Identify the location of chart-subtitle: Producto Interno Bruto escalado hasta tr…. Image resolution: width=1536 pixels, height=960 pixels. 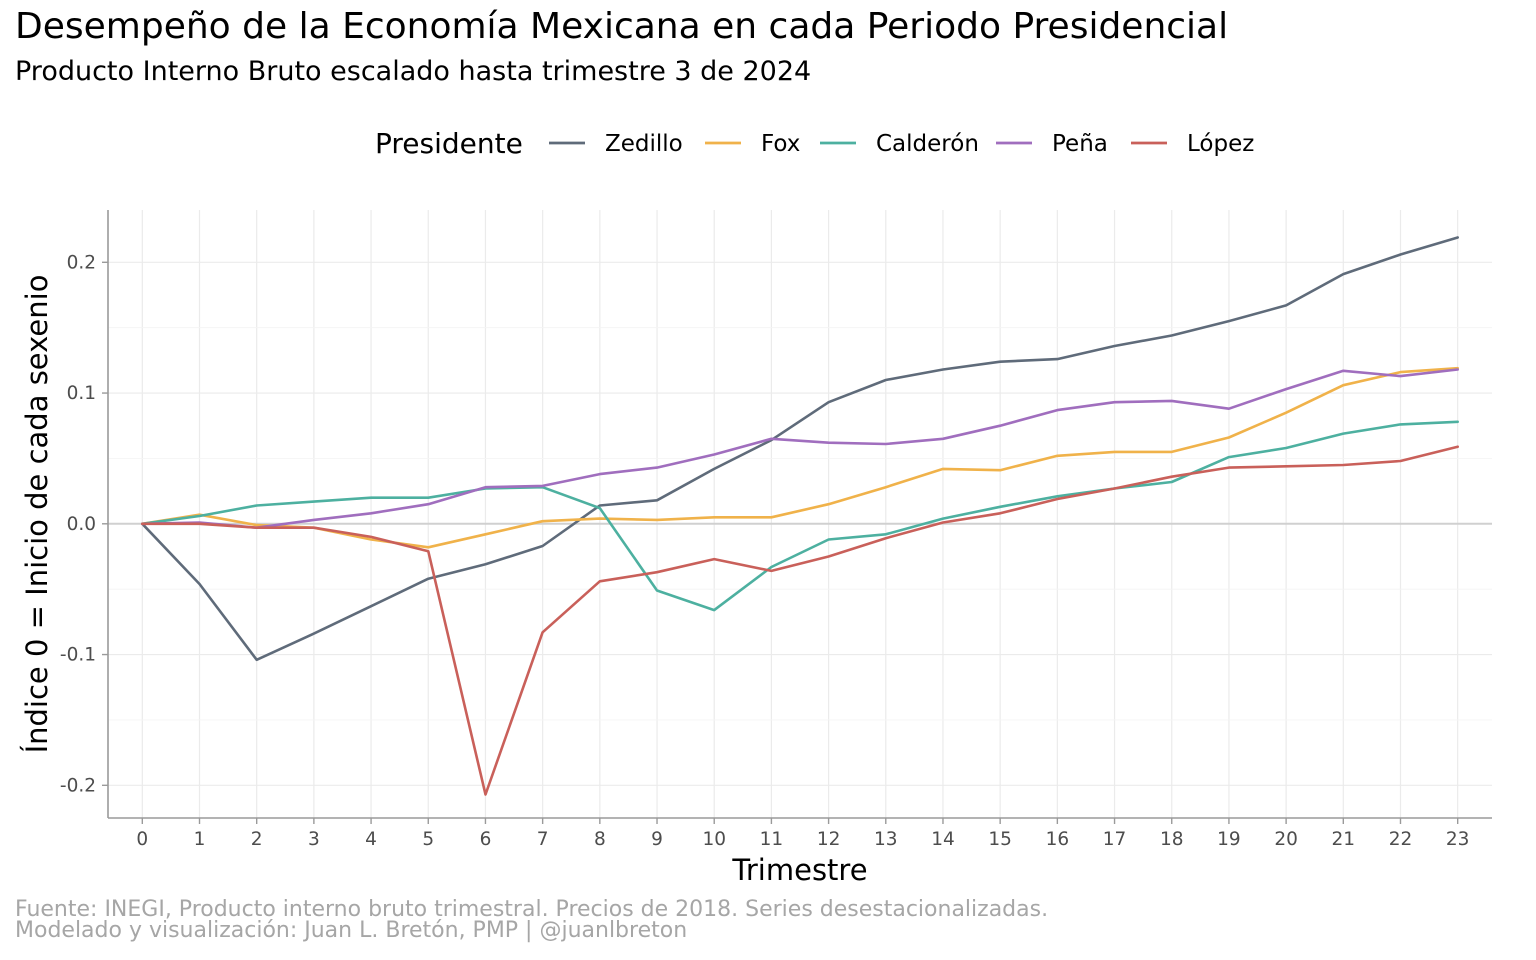
(413, 71).